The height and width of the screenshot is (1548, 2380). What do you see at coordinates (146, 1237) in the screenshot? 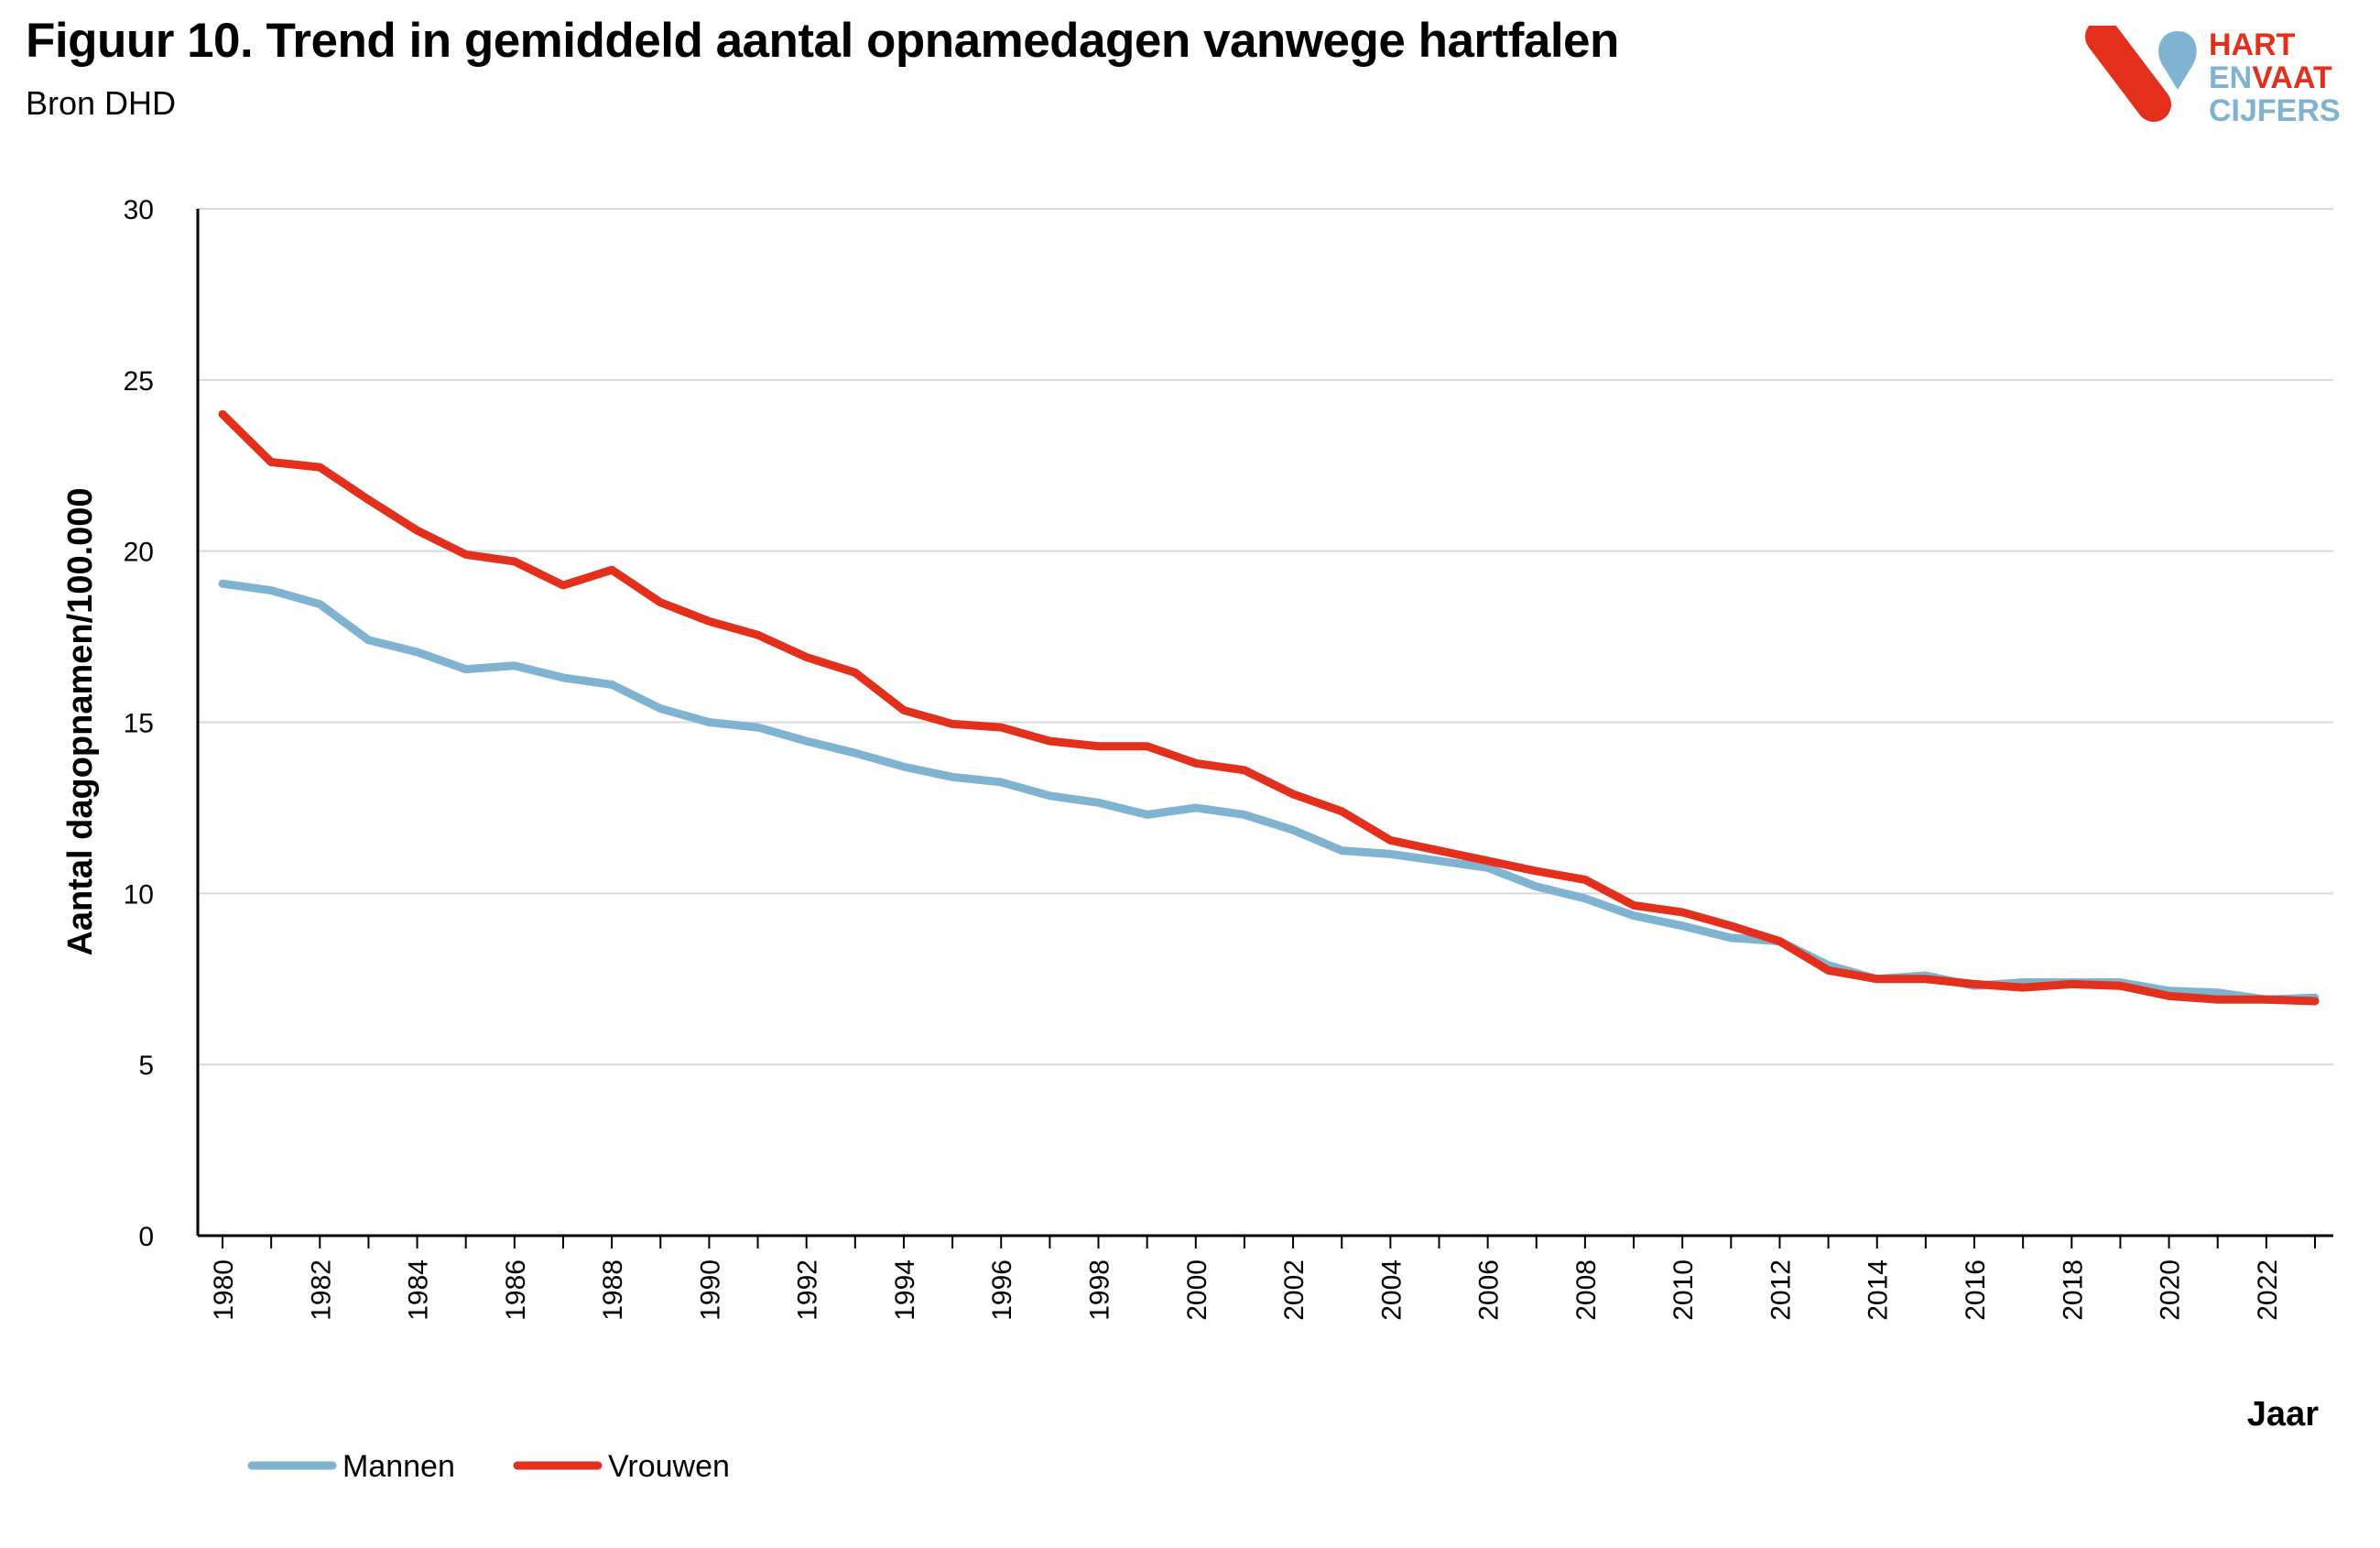
I see `y-tick-label: 0` at bounding box center [146, 1237].